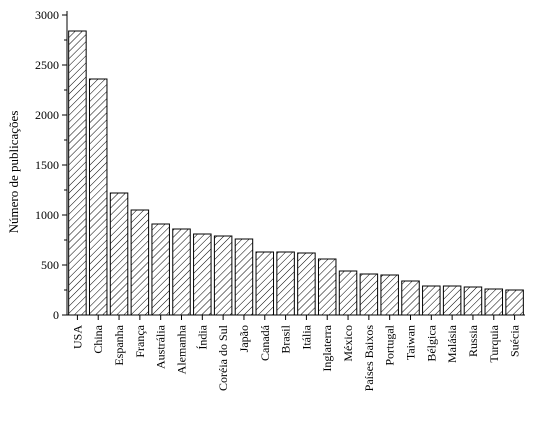  I want to click on y-tick-label: 500, so click(50, 265).